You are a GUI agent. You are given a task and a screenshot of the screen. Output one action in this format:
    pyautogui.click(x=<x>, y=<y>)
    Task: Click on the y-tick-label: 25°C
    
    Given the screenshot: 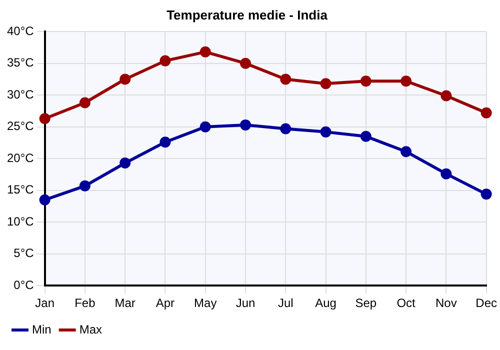 What is the action you would take?
    pyautogui.click(x=20, y=126)
    